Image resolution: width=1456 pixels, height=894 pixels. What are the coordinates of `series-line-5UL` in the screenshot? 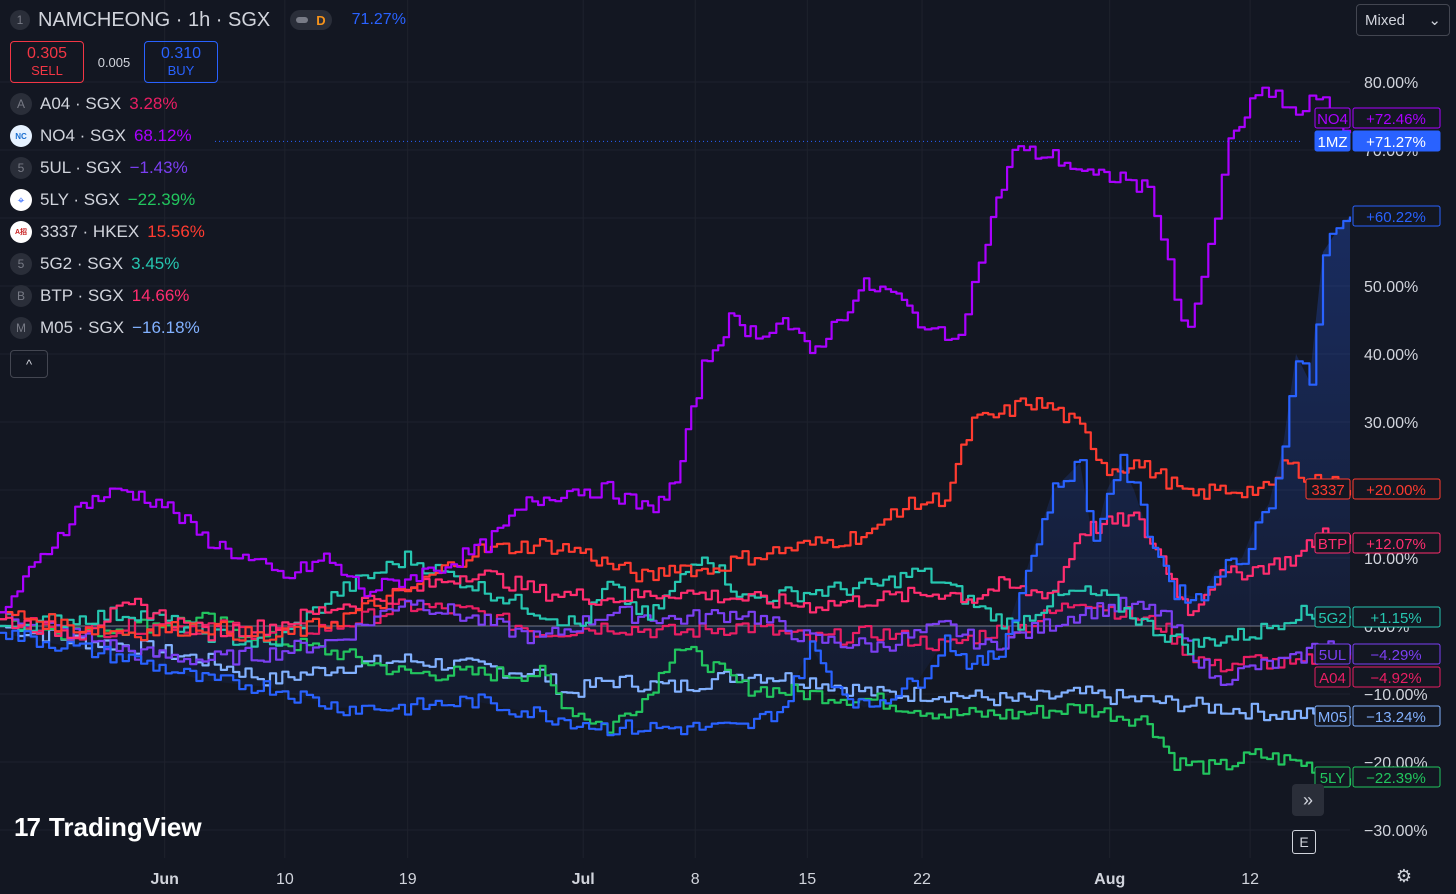 It's located at (676, 641).